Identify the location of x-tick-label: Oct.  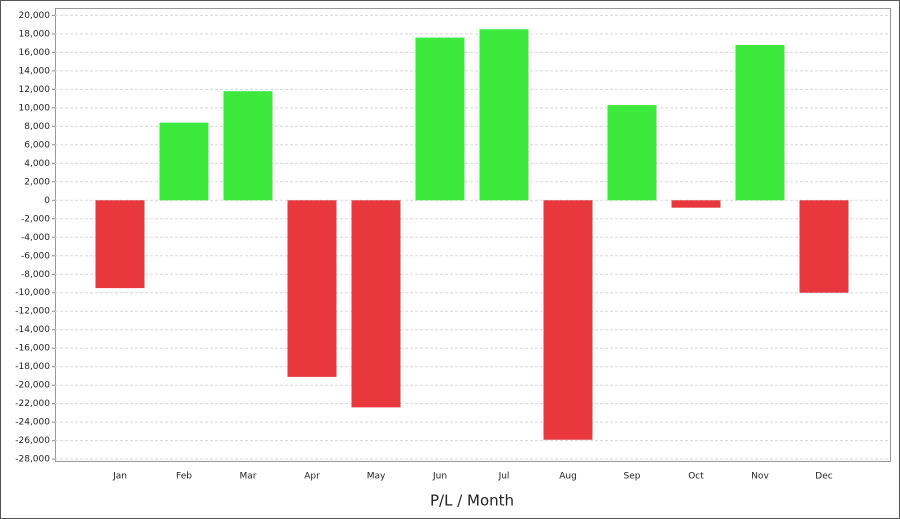
(696, 477).